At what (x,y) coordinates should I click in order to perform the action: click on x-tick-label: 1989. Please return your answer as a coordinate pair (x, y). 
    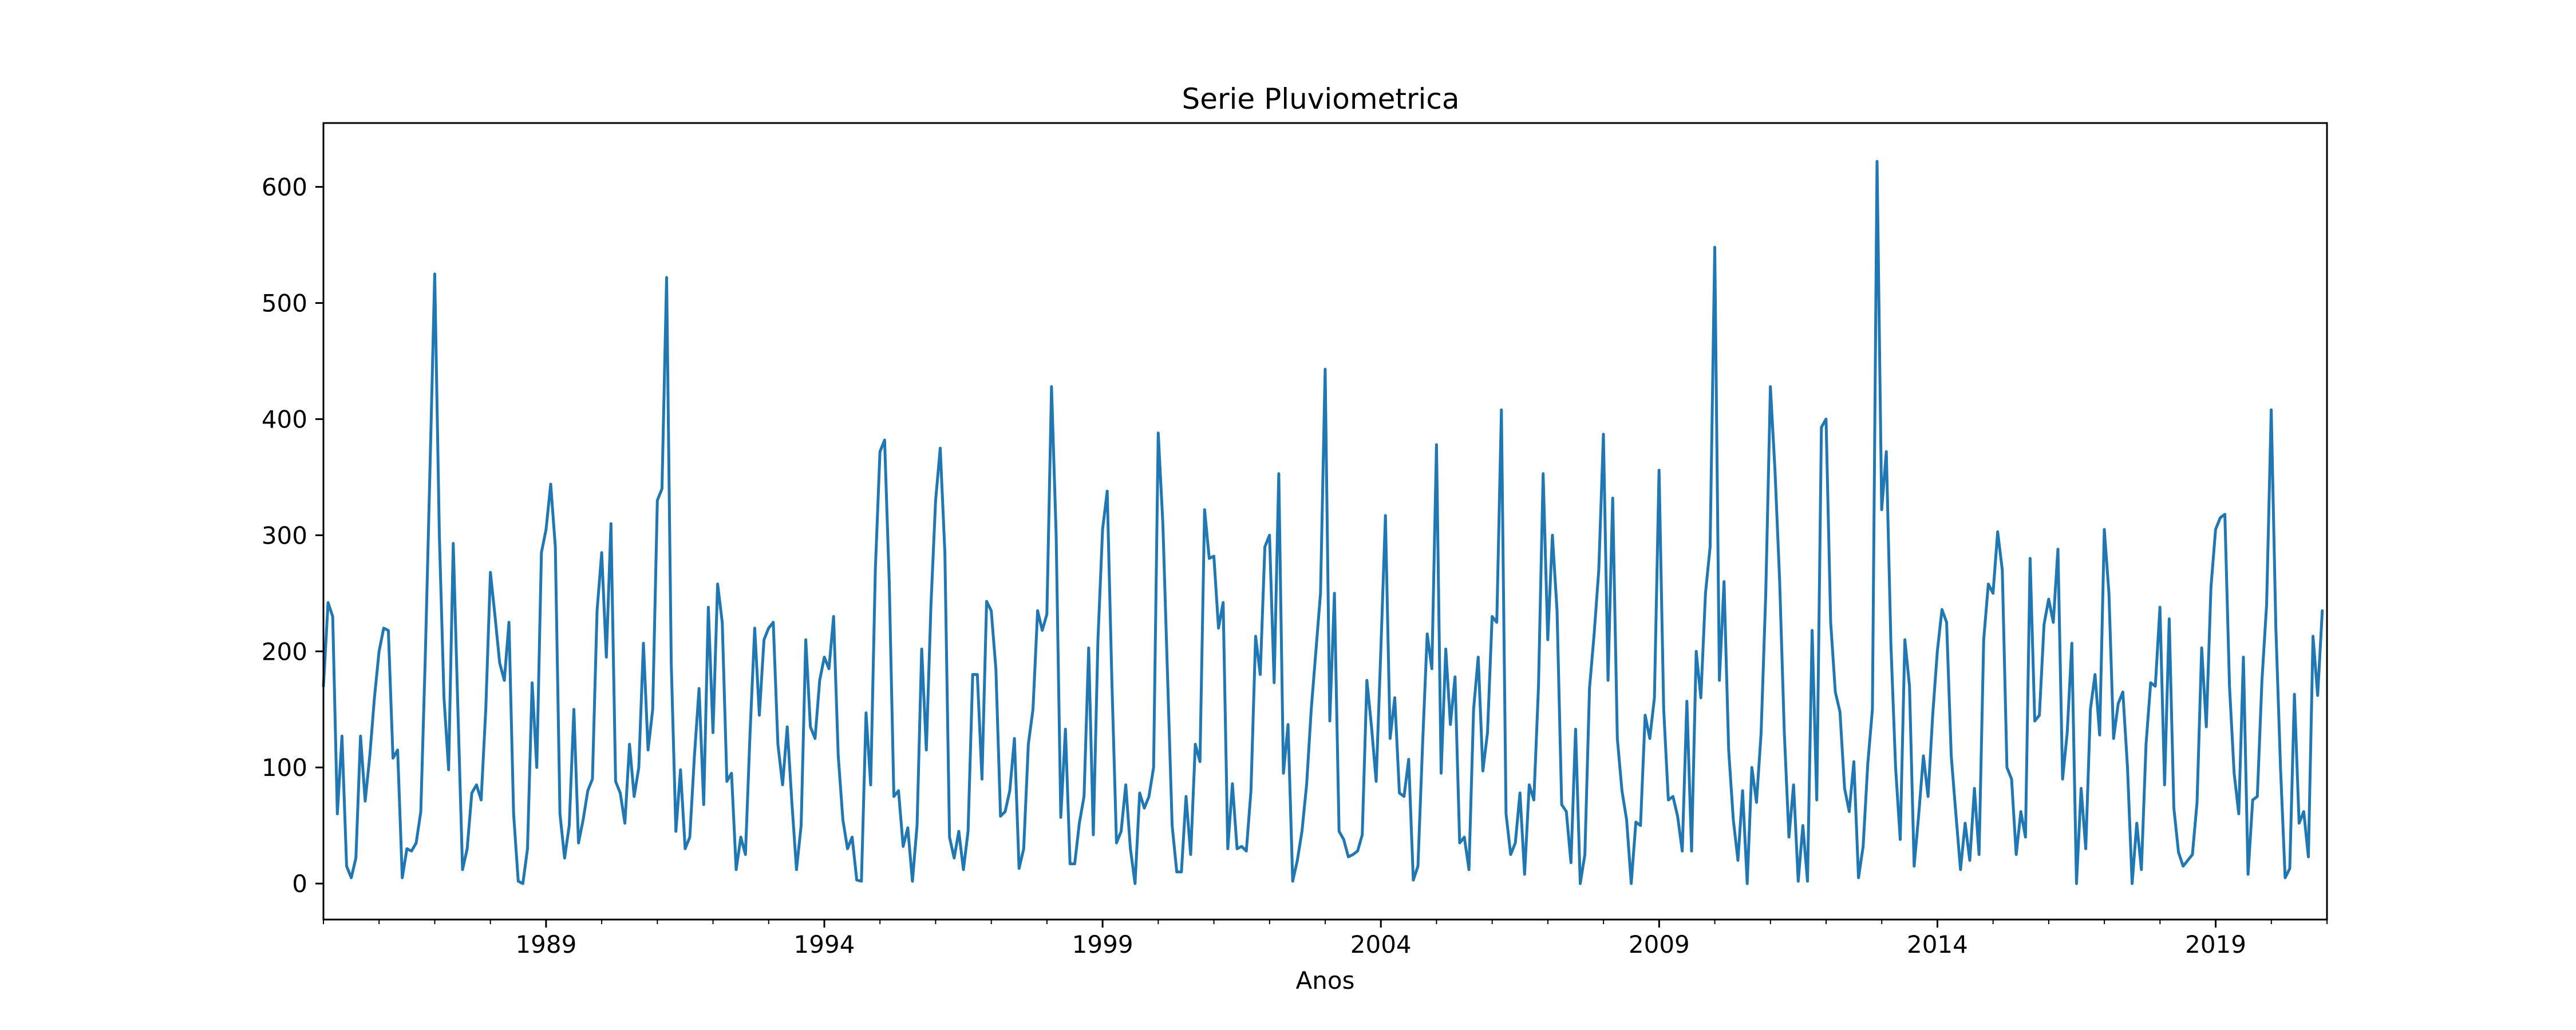
    Looking at the image, I should click on (545, 944).